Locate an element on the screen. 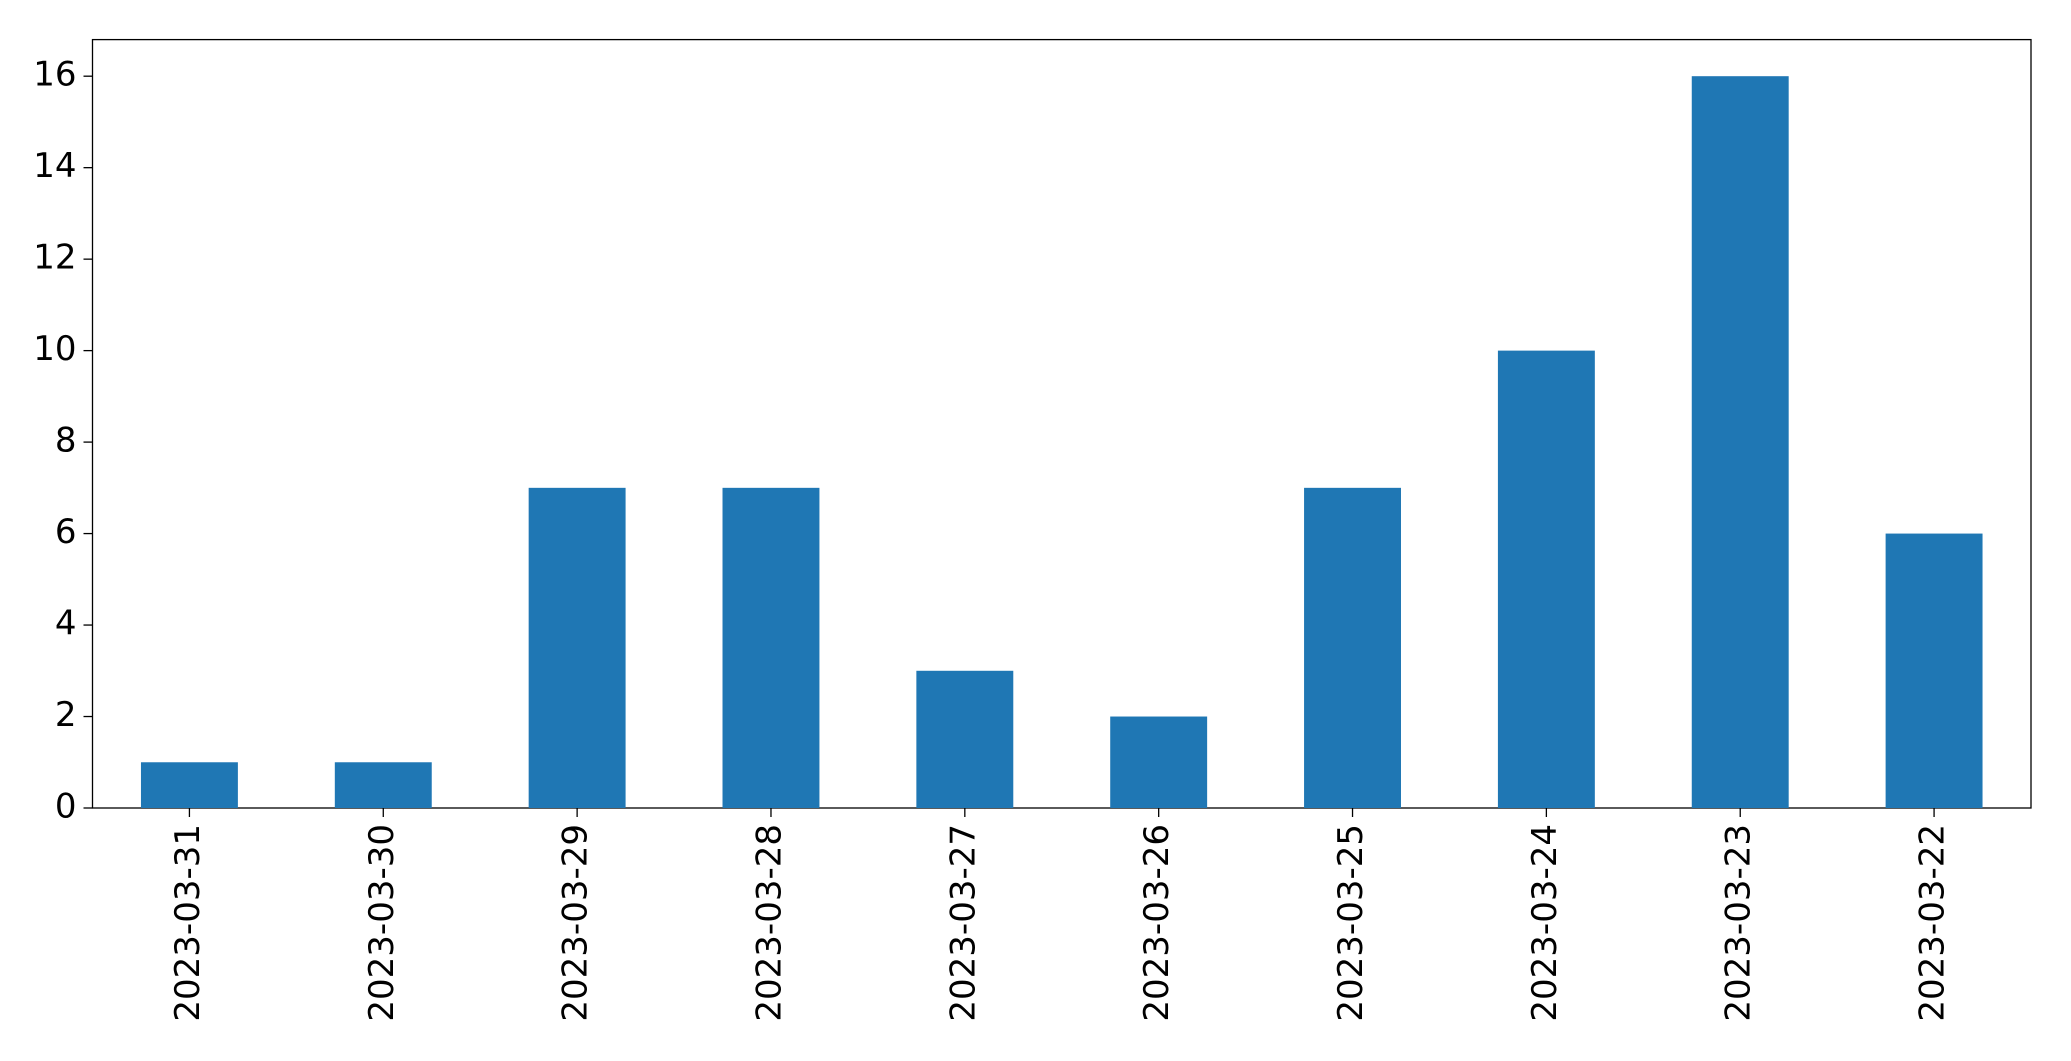 The width and height of the screenshot is (2071, 1061). x-tick-label: 2023-03-27 is located at coordinates (963, 923).